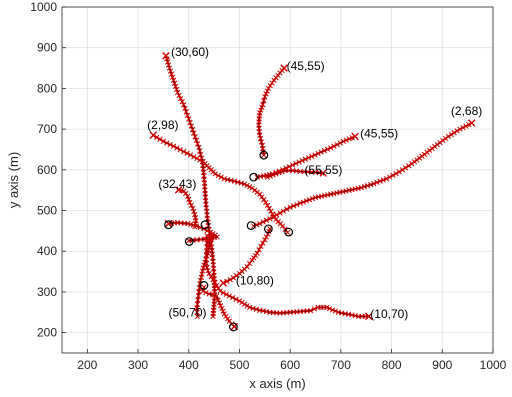  Describe the element at coordinates (189, 365) in the screenshot. I see `x-tick-label: 400` at that location.